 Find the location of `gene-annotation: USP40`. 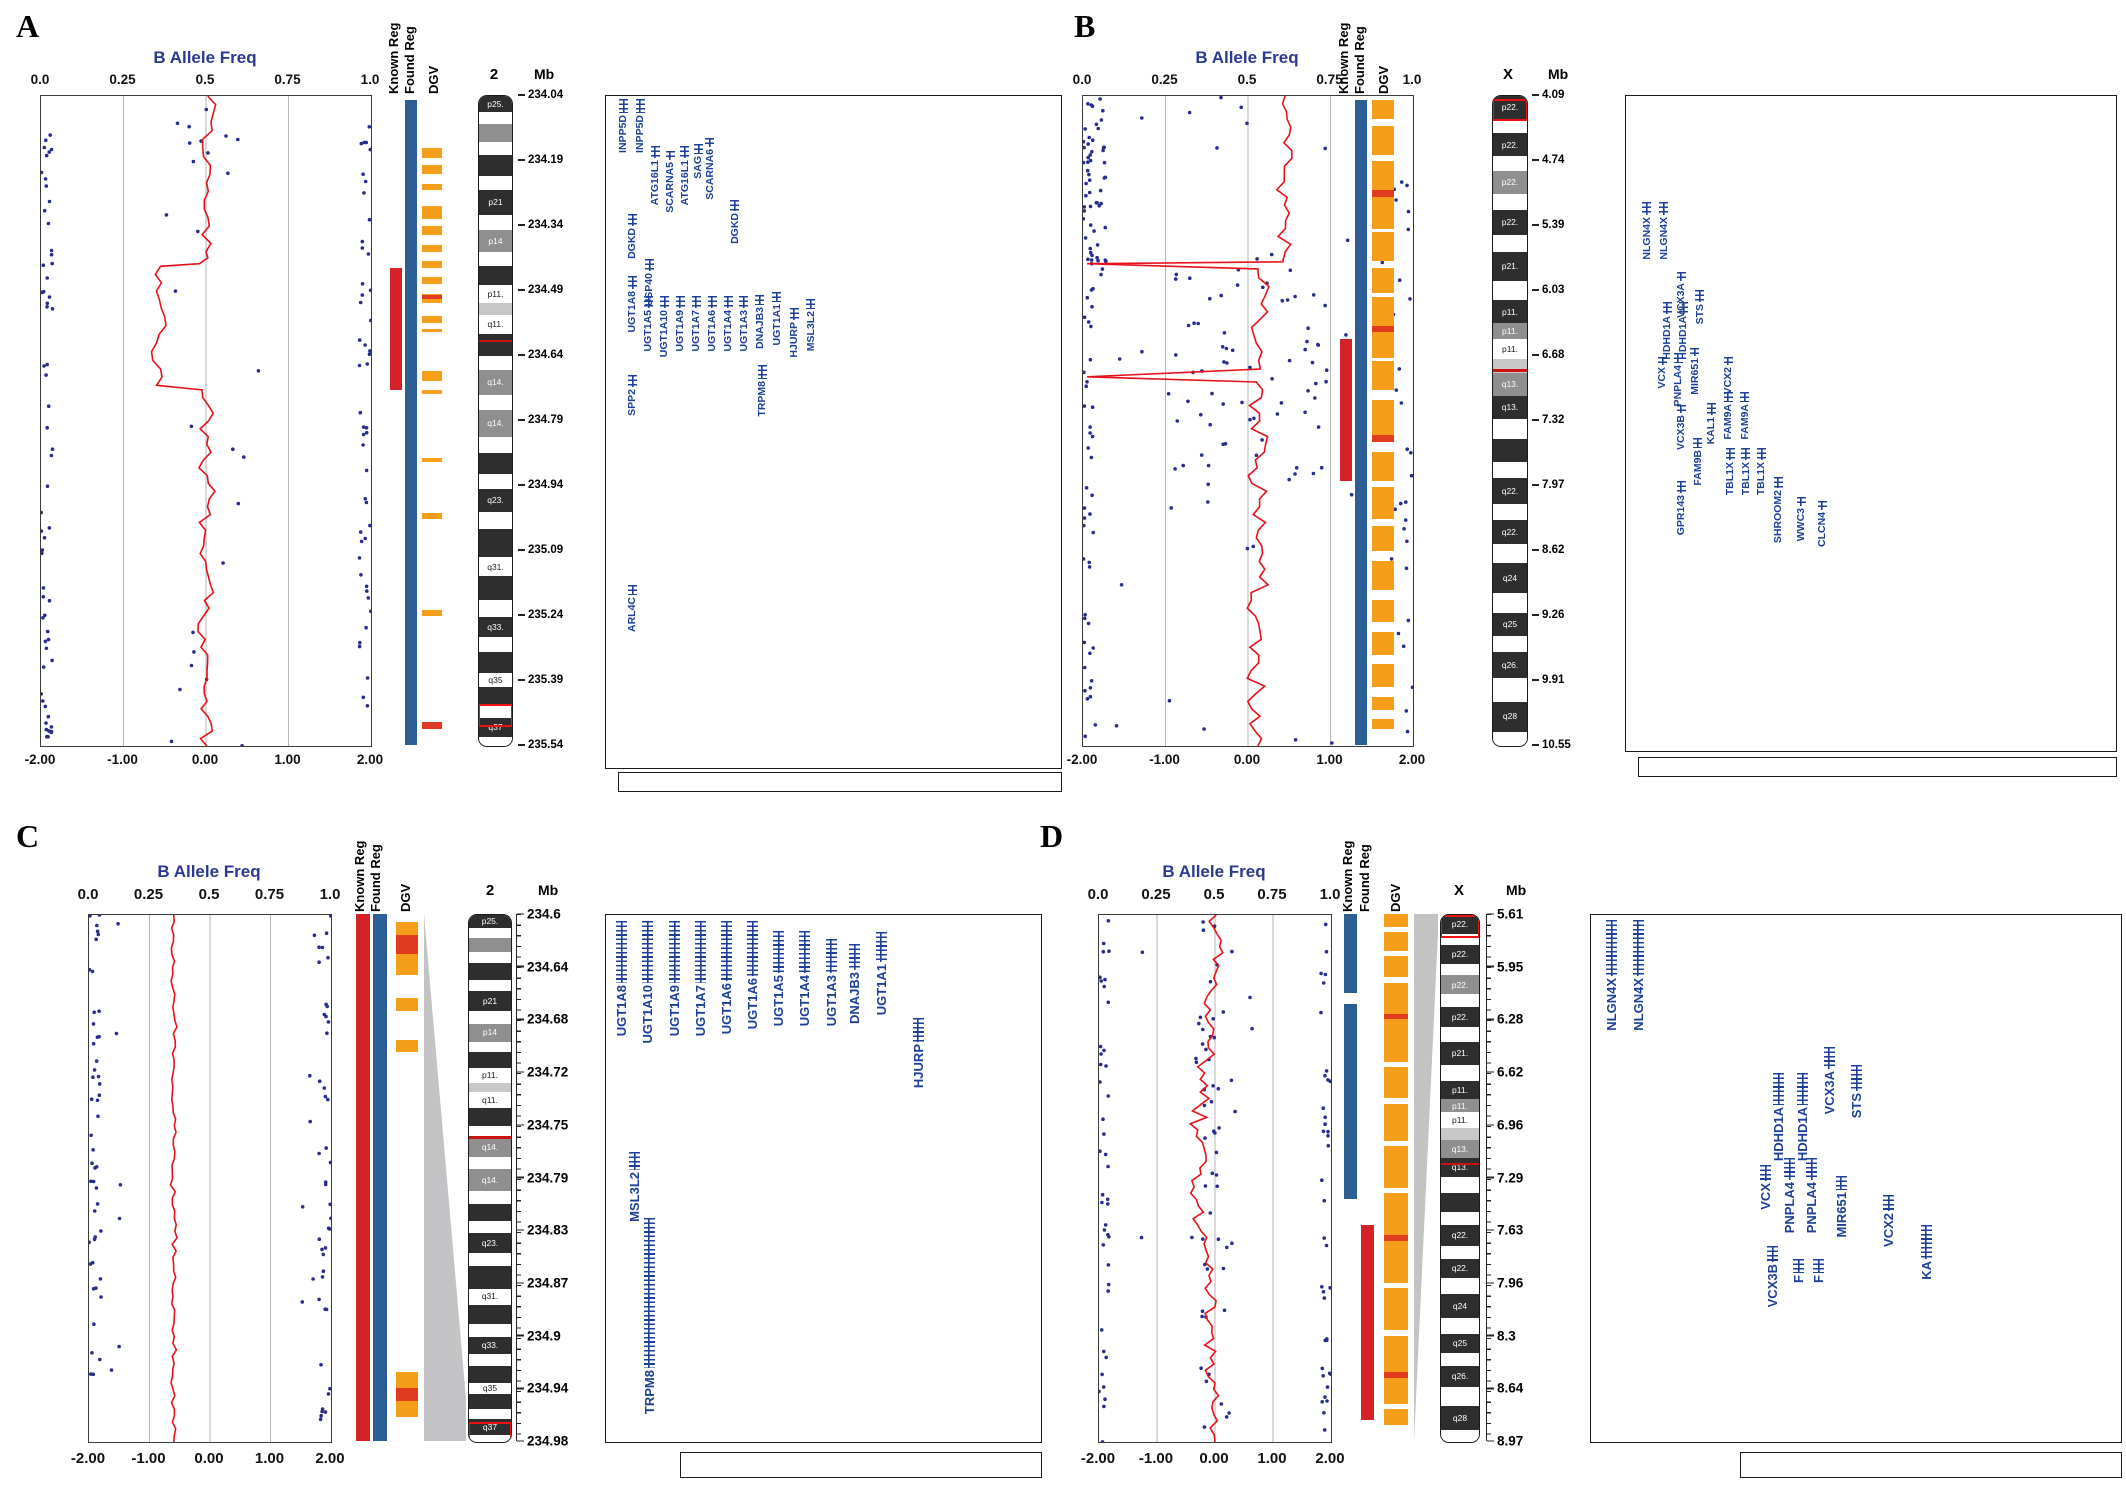

gene-annotation: USP40 is located at coordinates (649, 282).